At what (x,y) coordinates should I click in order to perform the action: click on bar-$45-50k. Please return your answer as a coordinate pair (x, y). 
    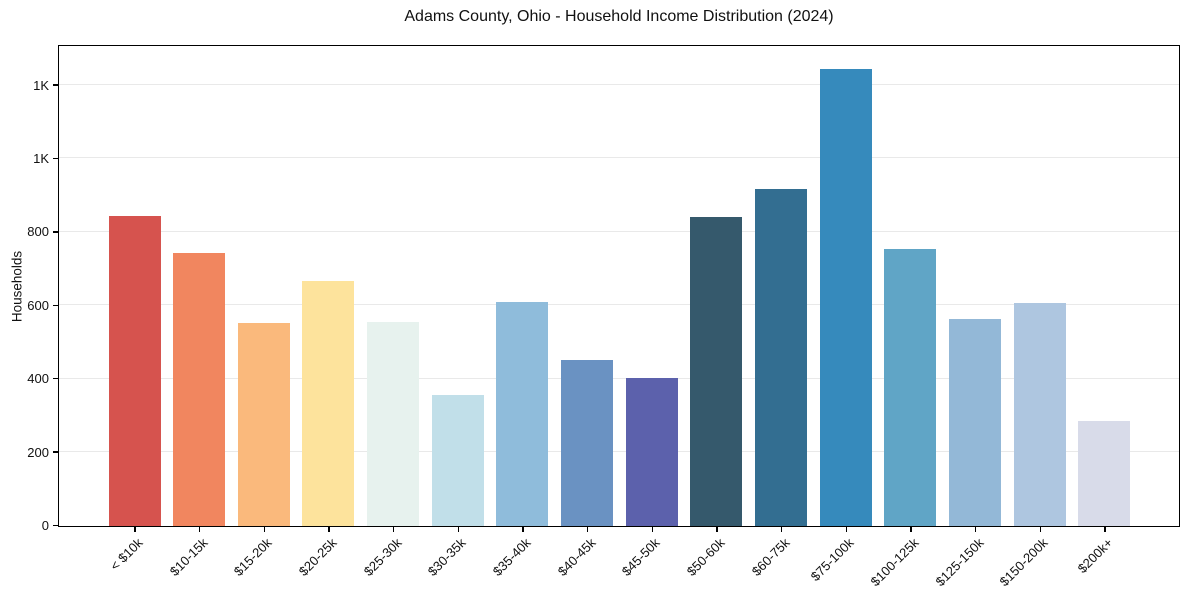
    Looking at the image, I should click on (651, 452).